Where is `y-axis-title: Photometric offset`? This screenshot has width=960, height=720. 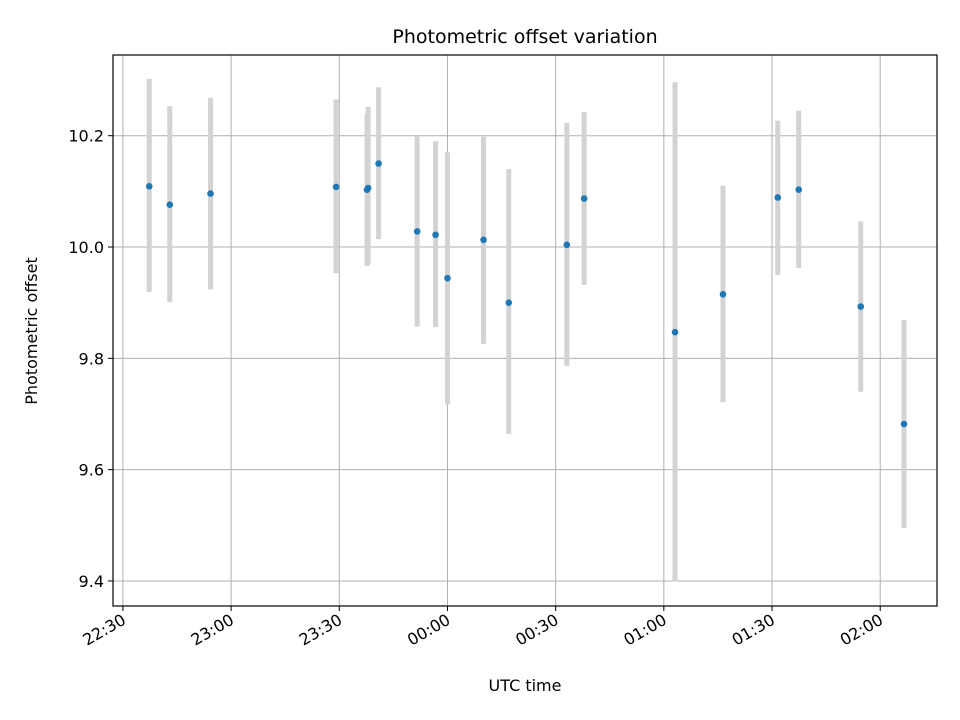
y-axis-title: Photometric offset is located at coordinates (31, 331).